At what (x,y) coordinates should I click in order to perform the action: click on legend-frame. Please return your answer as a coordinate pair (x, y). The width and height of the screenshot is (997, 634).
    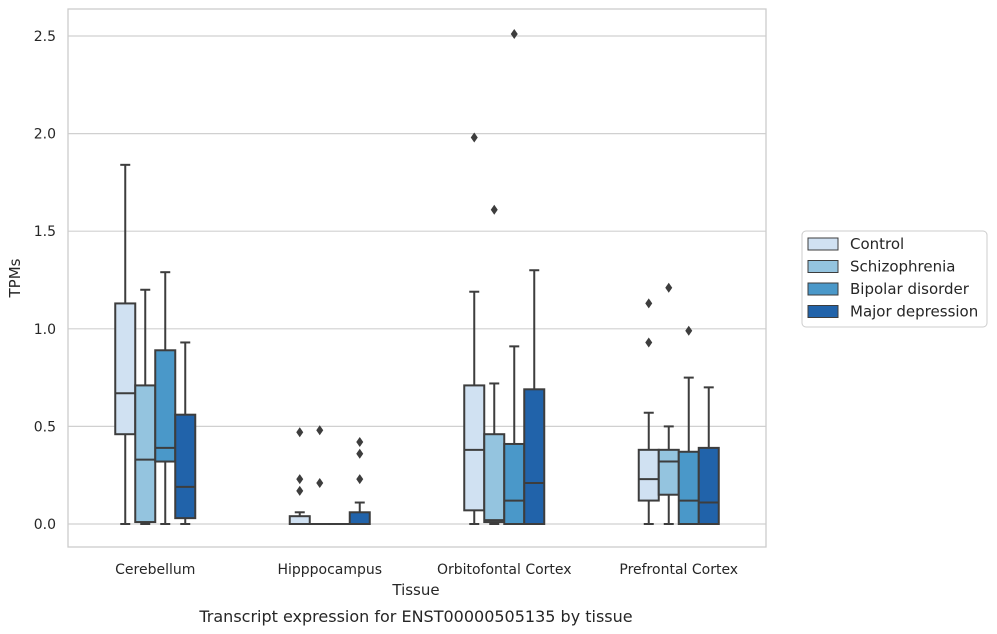
    Looking at the image, I should click on (894, 279).